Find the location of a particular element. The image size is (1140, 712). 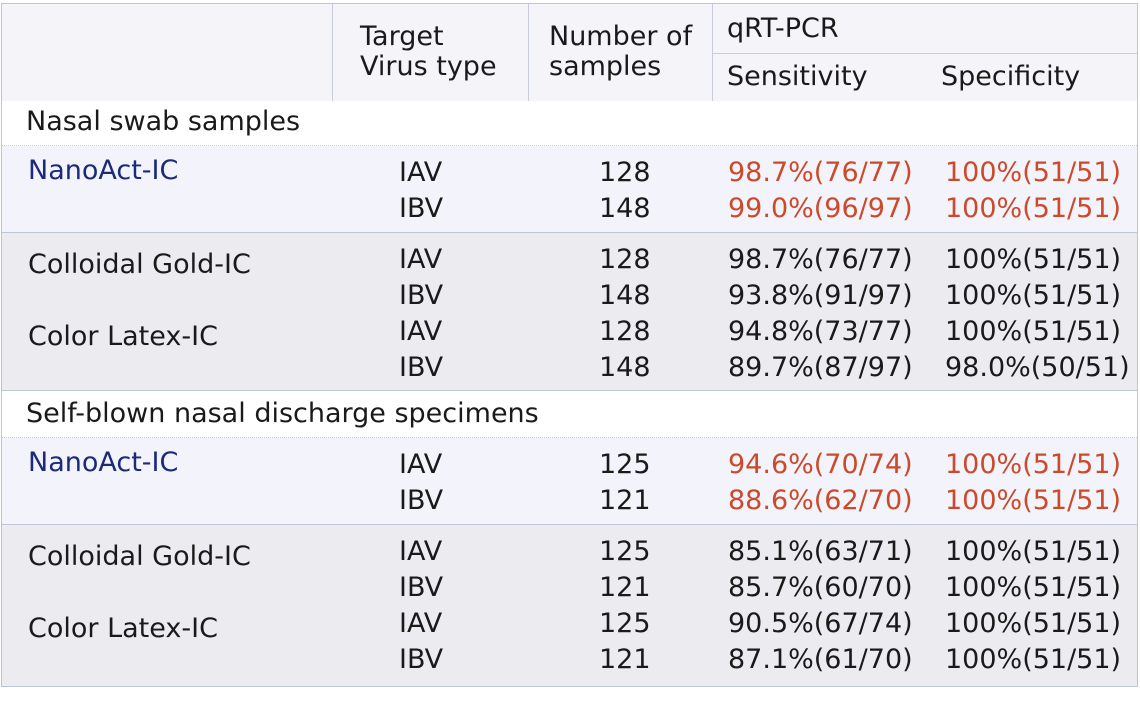

sensitivity-cell: 87.1%(61/70) is located at coordinates (820, 659).